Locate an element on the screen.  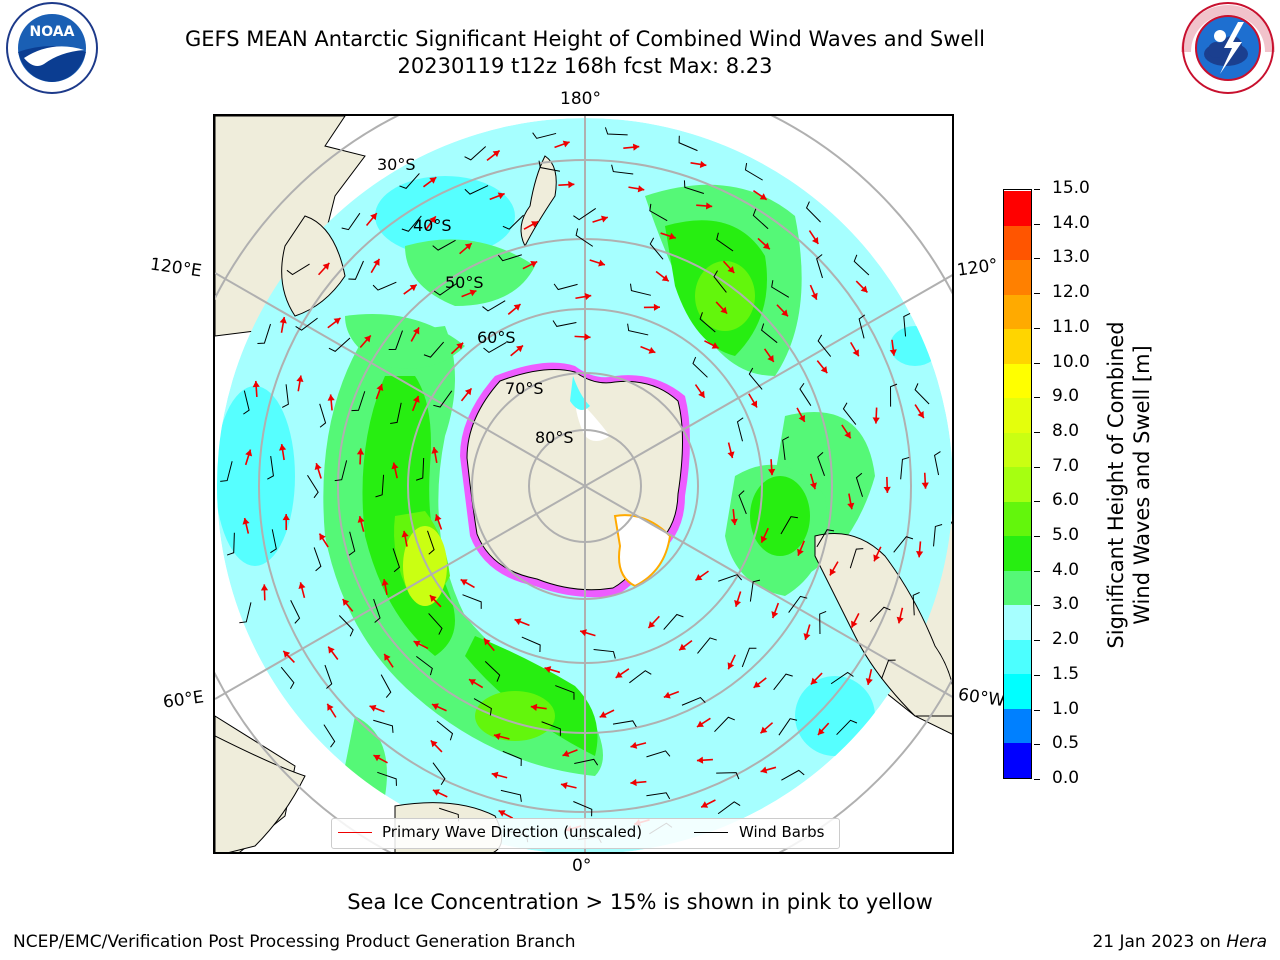
wind-barb-legend-swatch is located at coordinates (711, 832).